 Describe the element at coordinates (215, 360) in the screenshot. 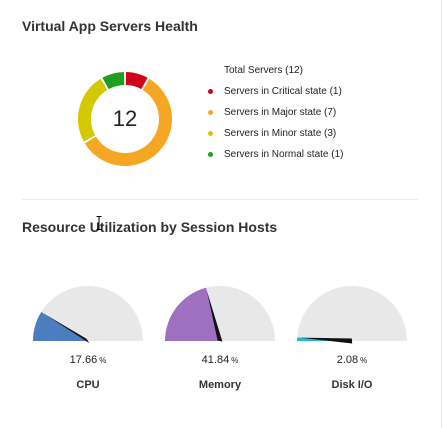

I see `memory-value-number: 41.84` at that location.